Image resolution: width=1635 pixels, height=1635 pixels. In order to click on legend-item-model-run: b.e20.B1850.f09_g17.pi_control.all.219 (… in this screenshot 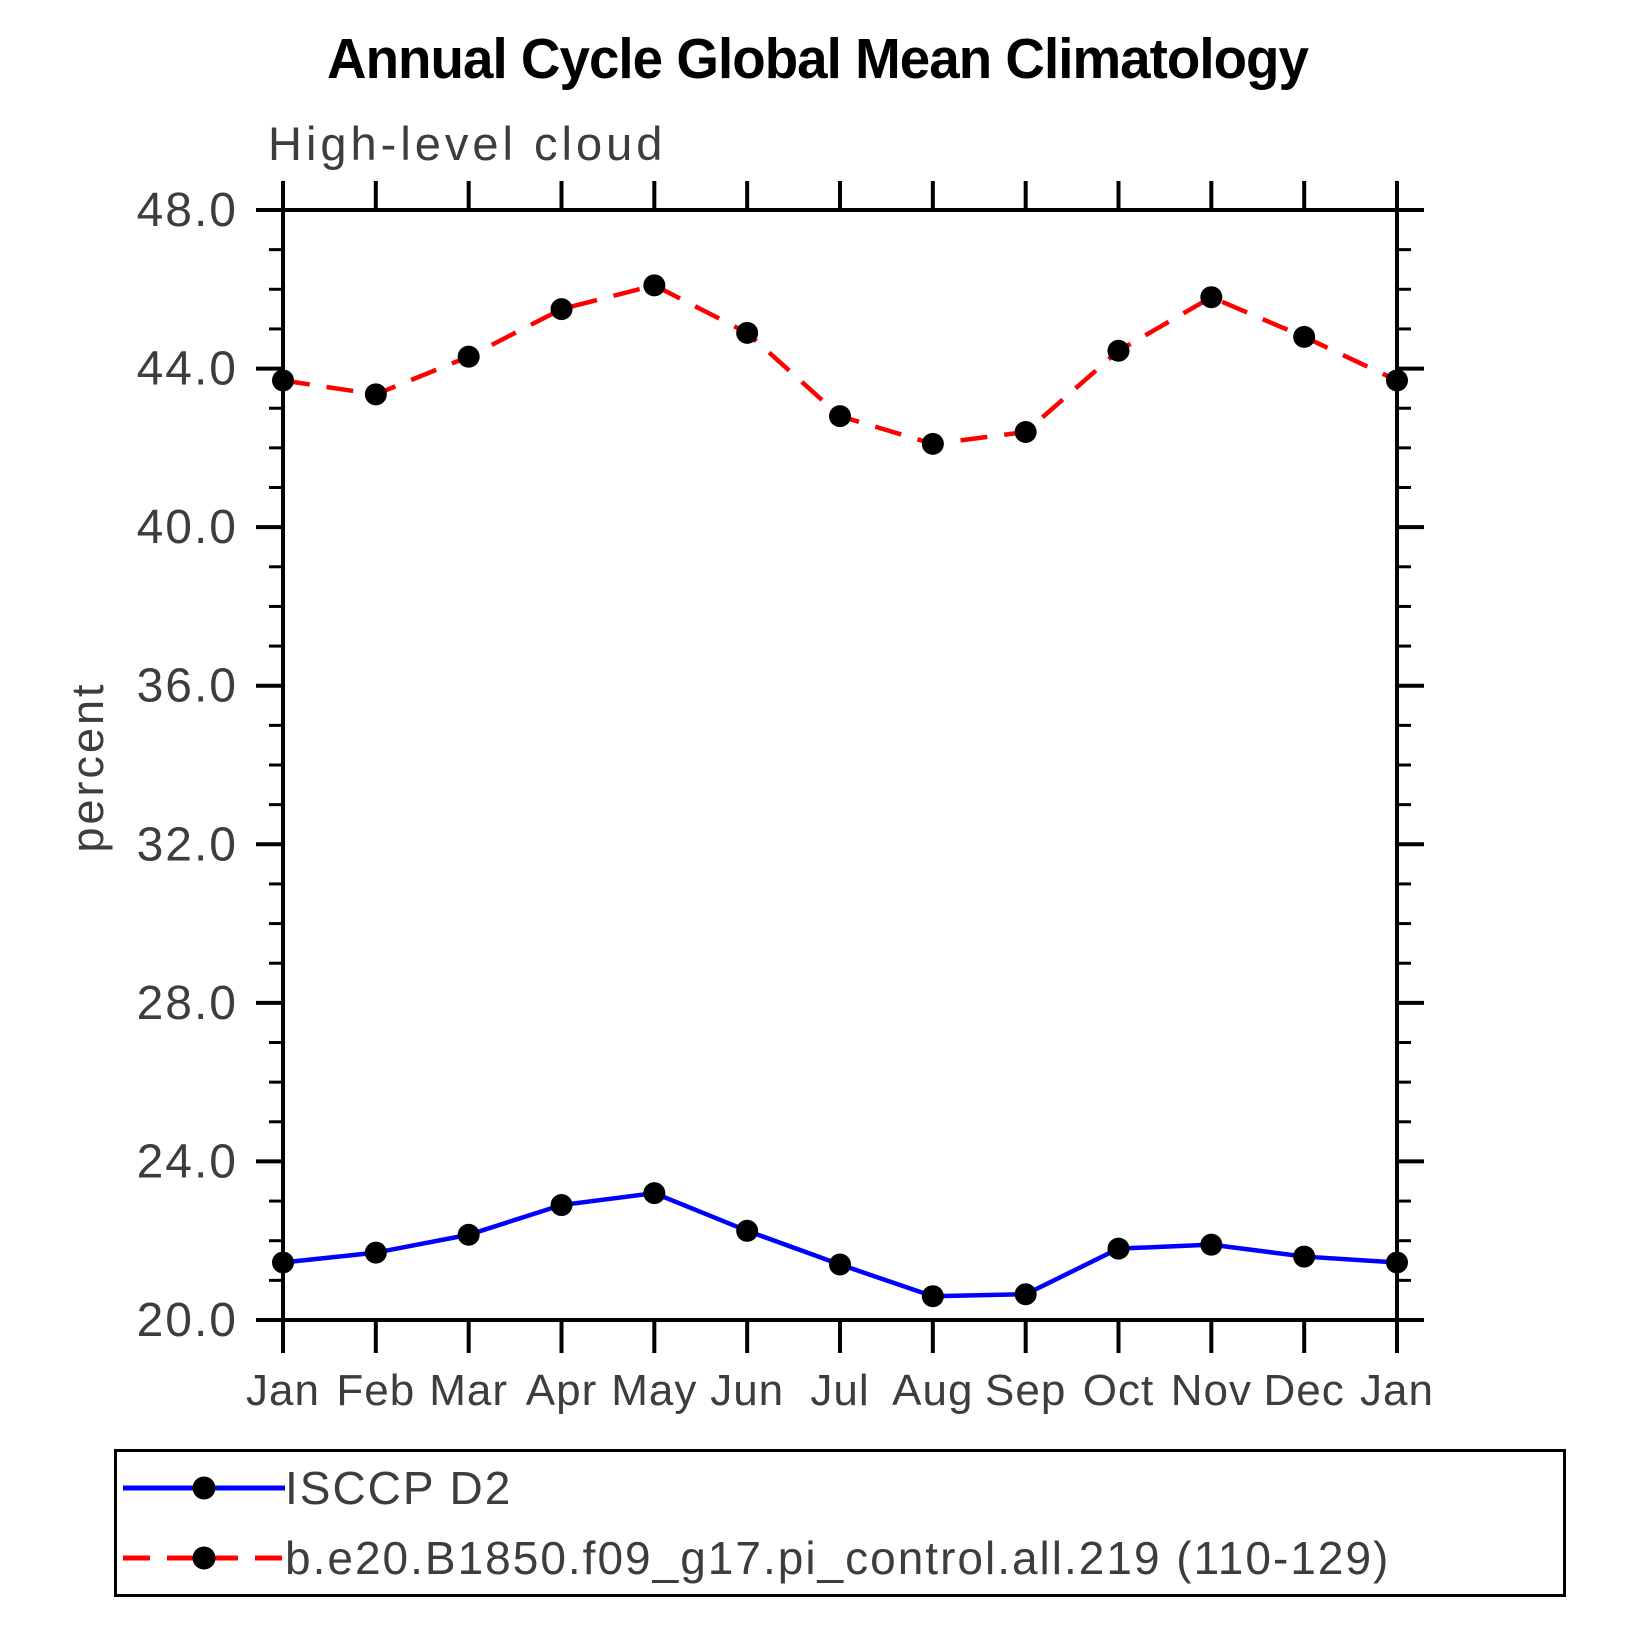, I will do `click(840, 1558)`.